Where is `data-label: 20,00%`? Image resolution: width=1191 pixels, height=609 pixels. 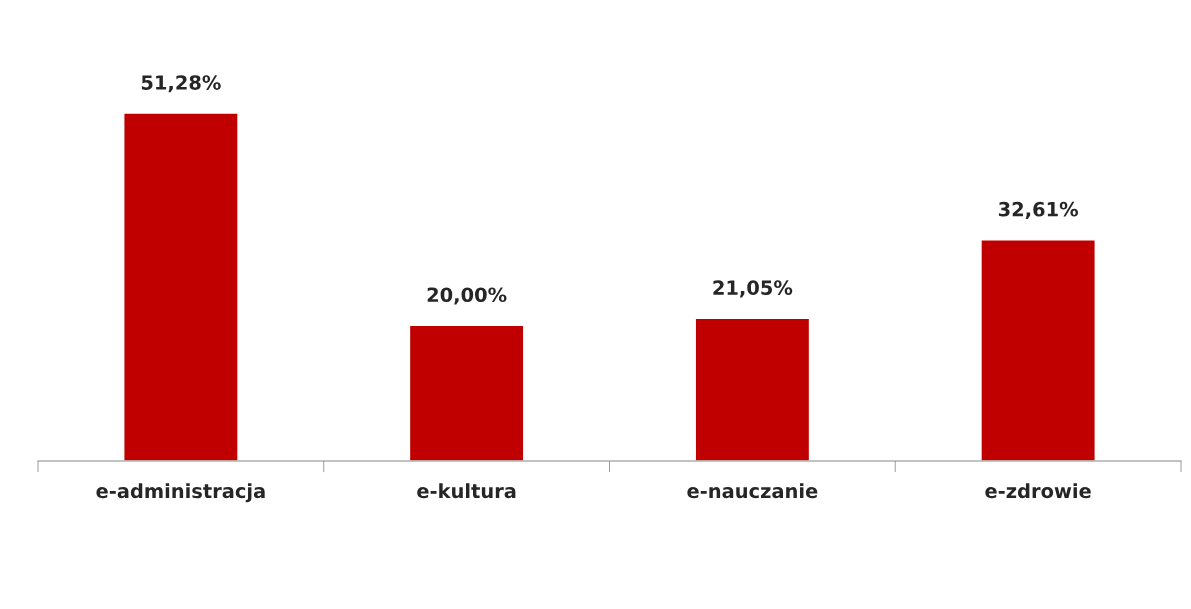 data-label: 20,00% is located at coordinates (467, 296).